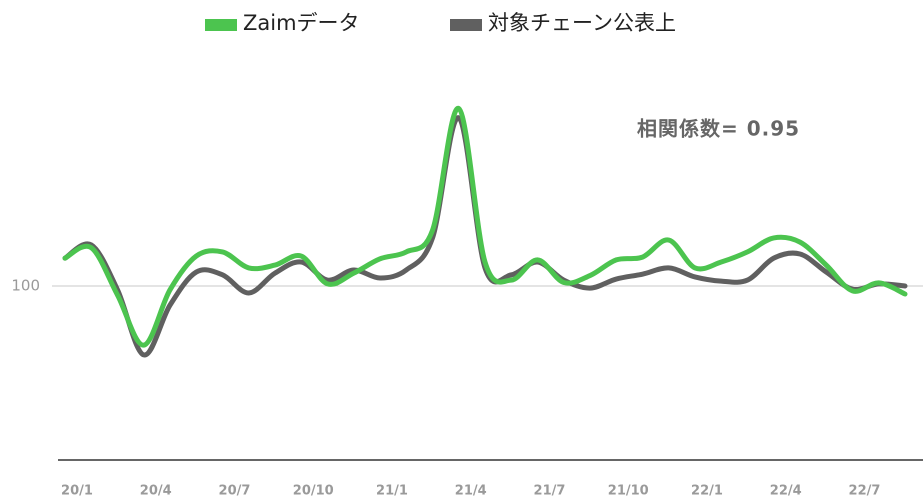 The width and height of the screenshot is (923, 500). What do you see at coordinates (235, 491) in the screenshot?
I see `x-tick-label: 20/7` at bounding box center [235, 491].